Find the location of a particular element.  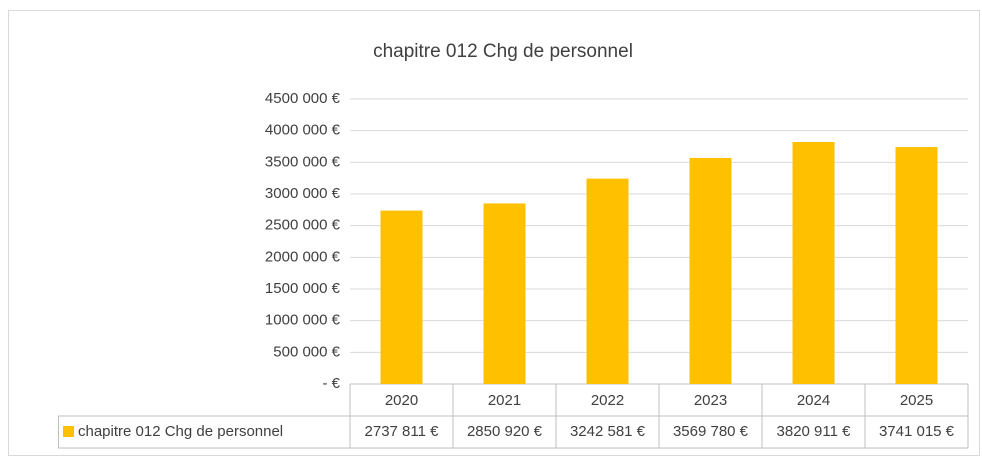

y-tick-label: 3000 000 € is located at coordinates (303, 193).